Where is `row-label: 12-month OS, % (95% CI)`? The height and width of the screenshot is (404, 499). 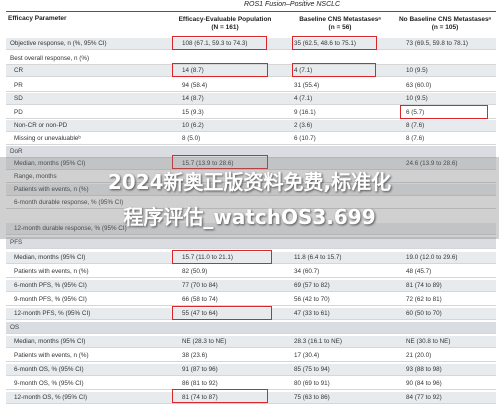
row-label: 12-month OS, % (95% CI) is located at coordinates (51, 397).